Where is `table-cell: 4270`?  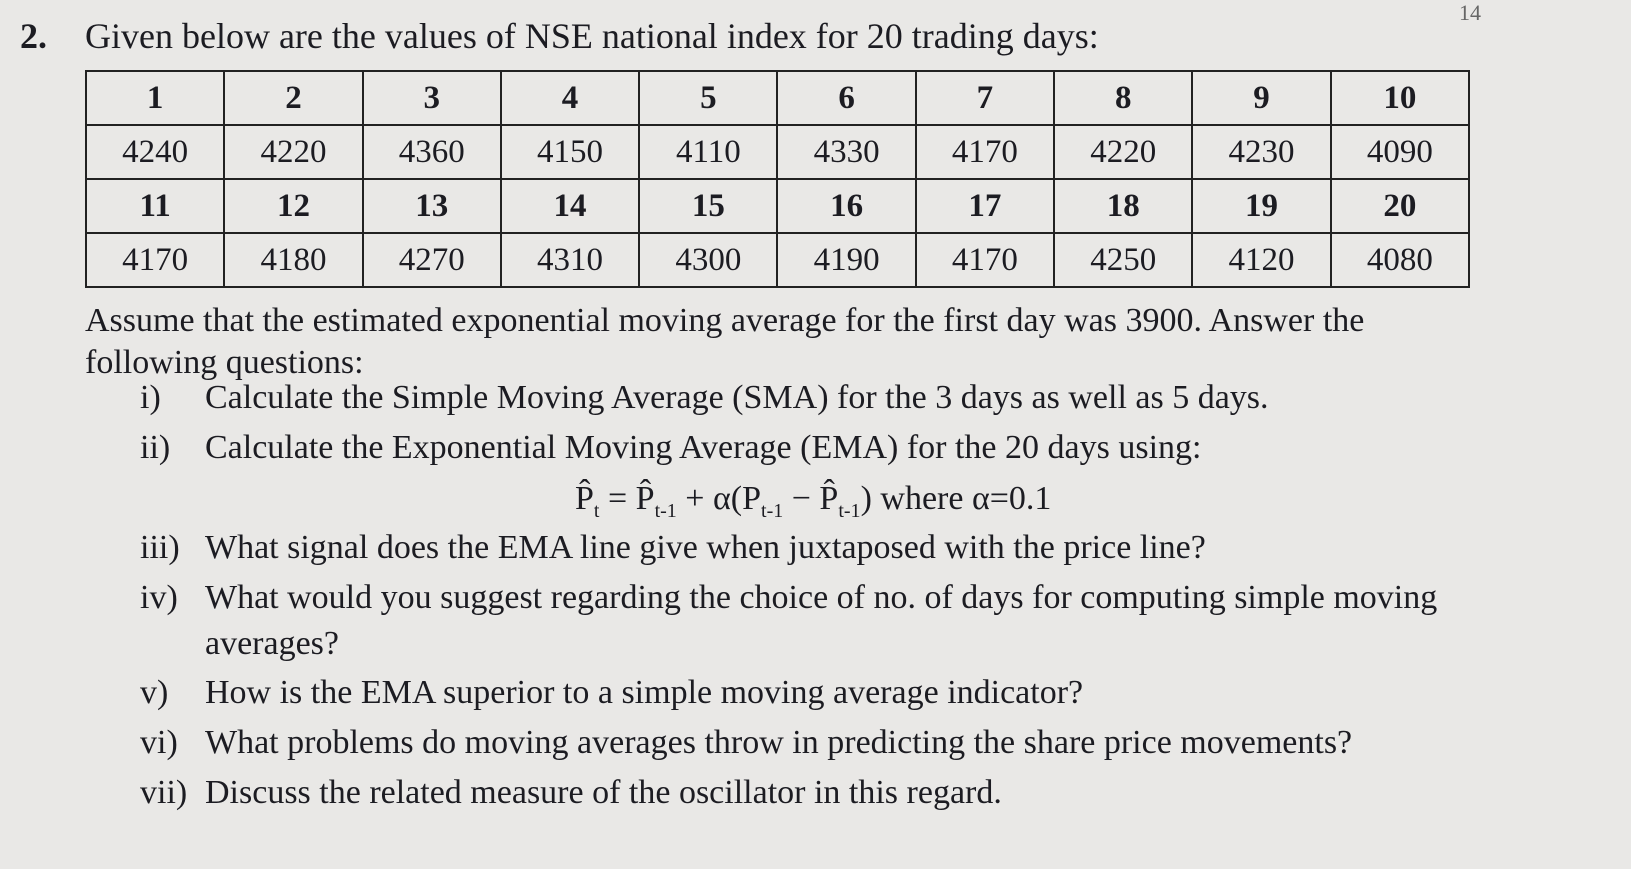
table-cell: 4270 is located at coordinates (431, 260).